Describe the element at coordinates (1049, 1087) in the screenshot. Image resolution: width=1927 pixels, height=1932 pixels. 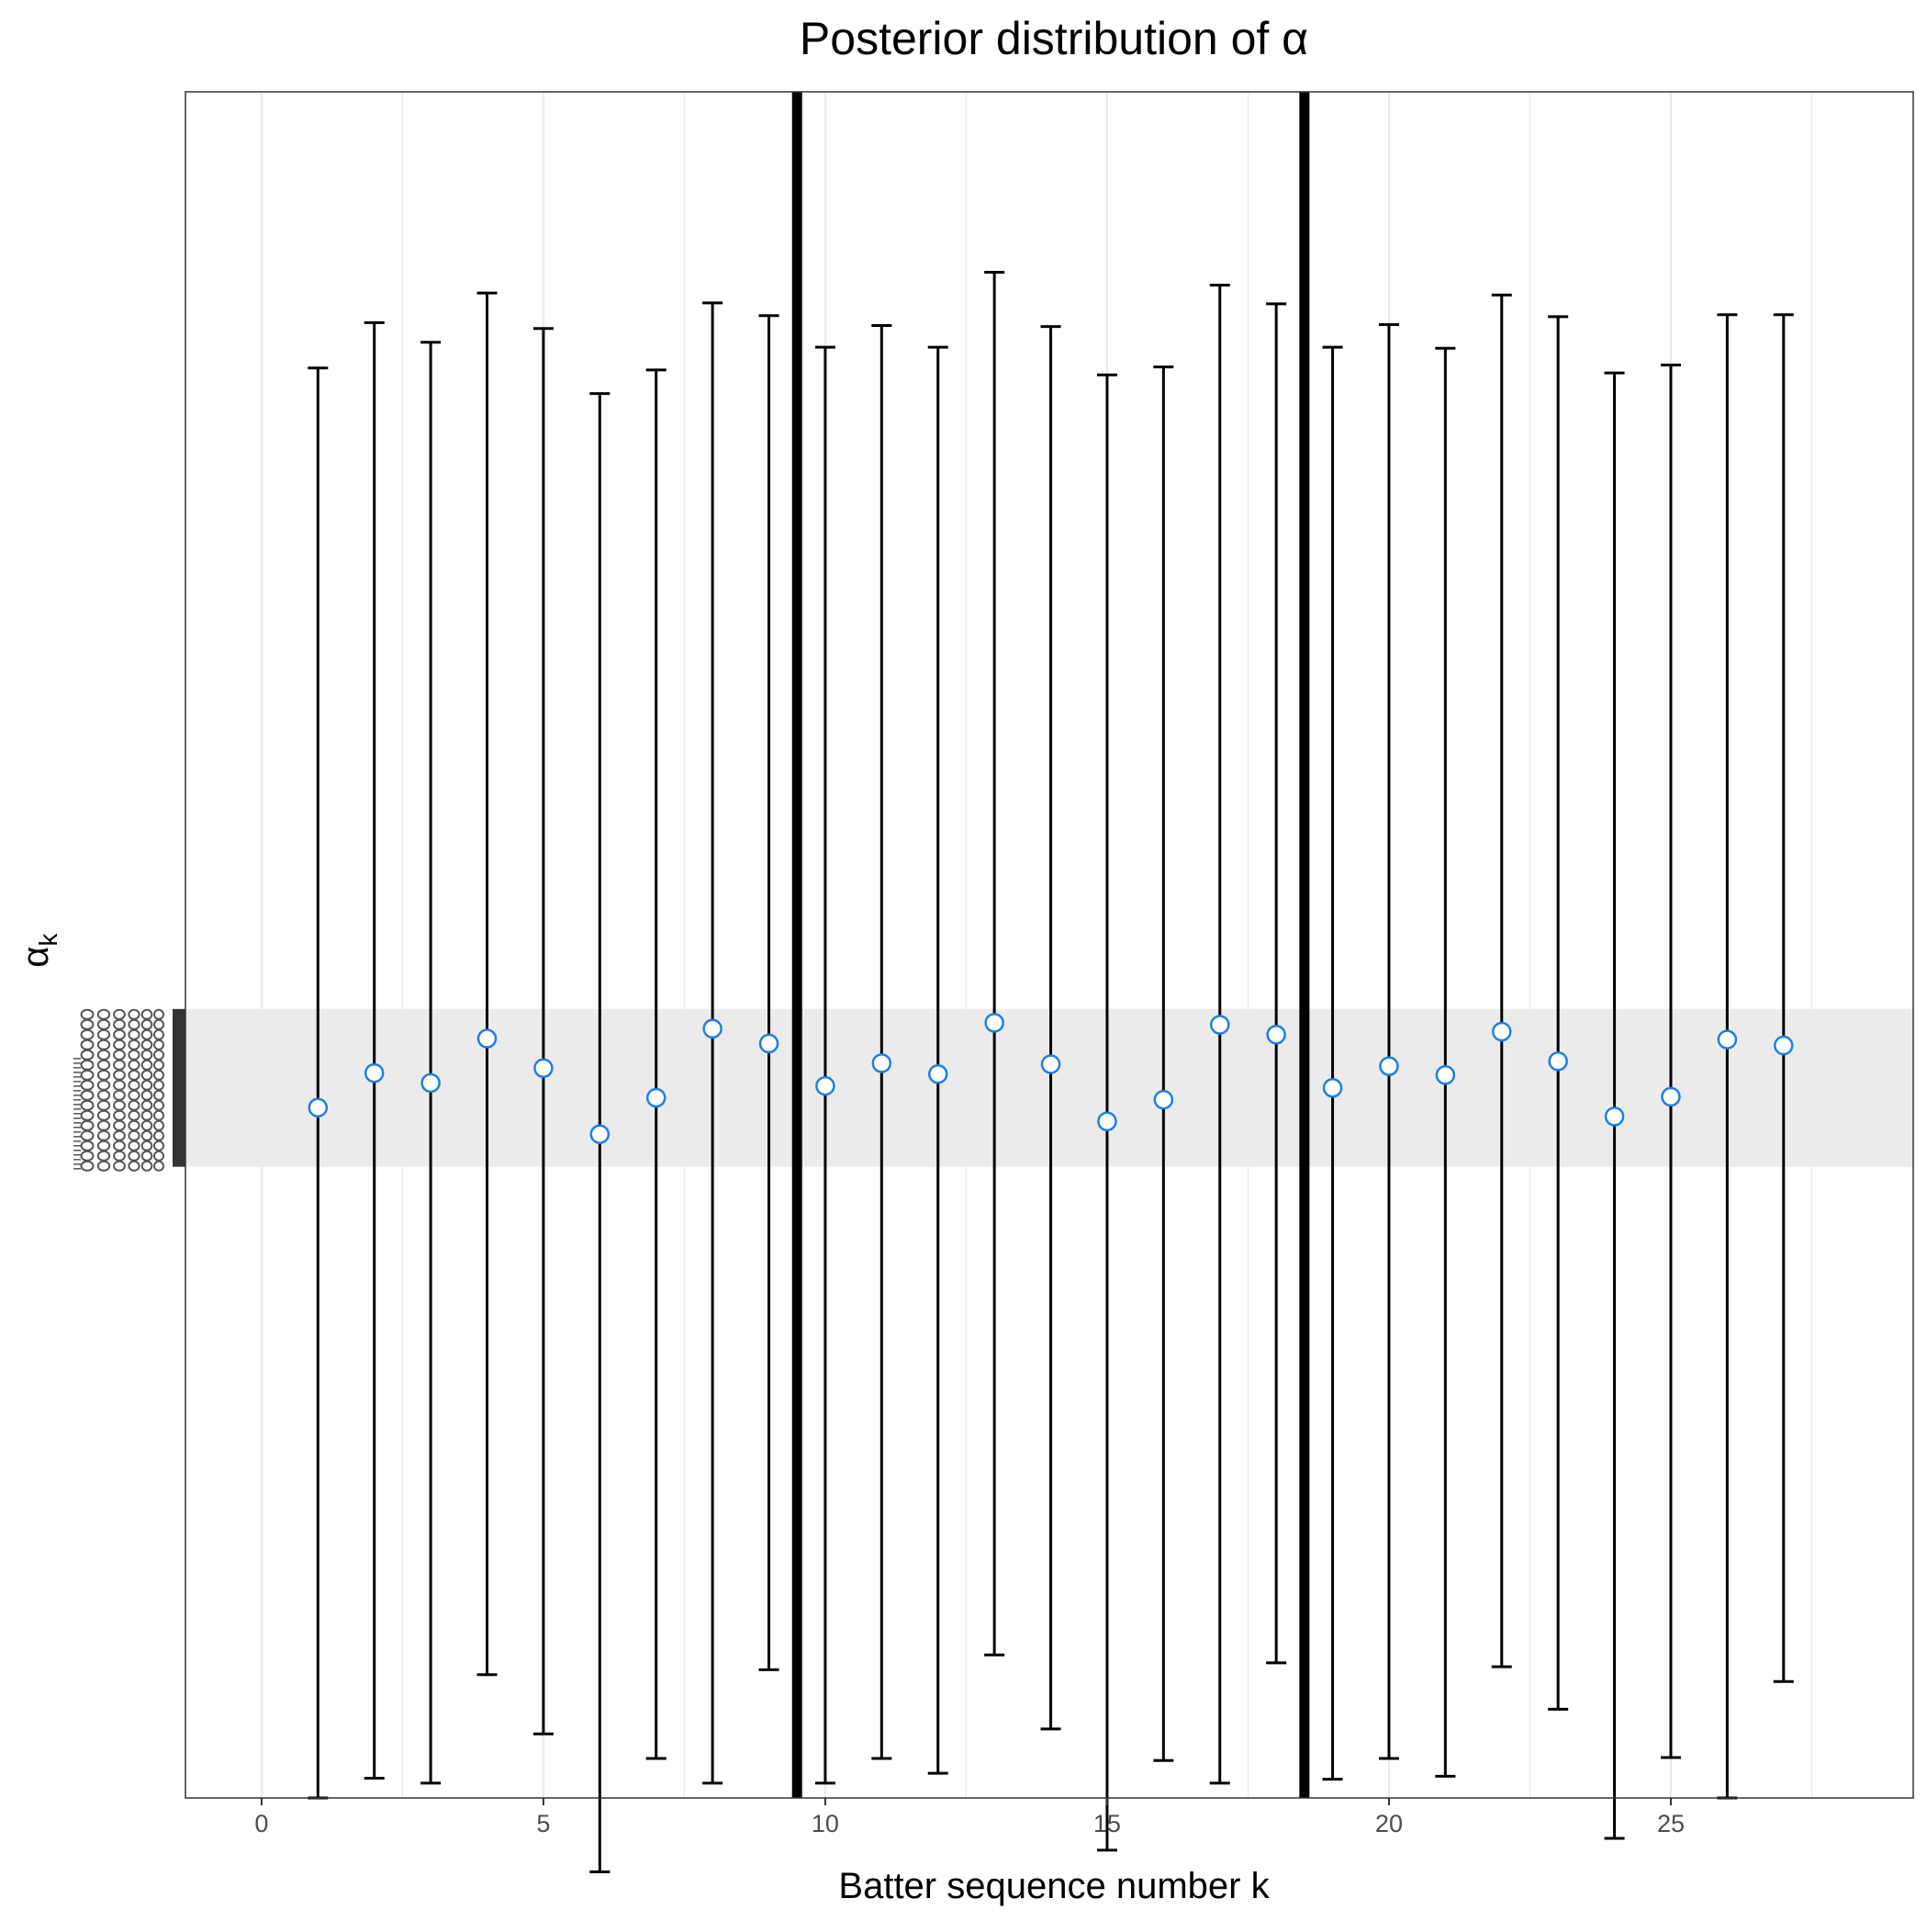
I see `shaded-band` at that location.